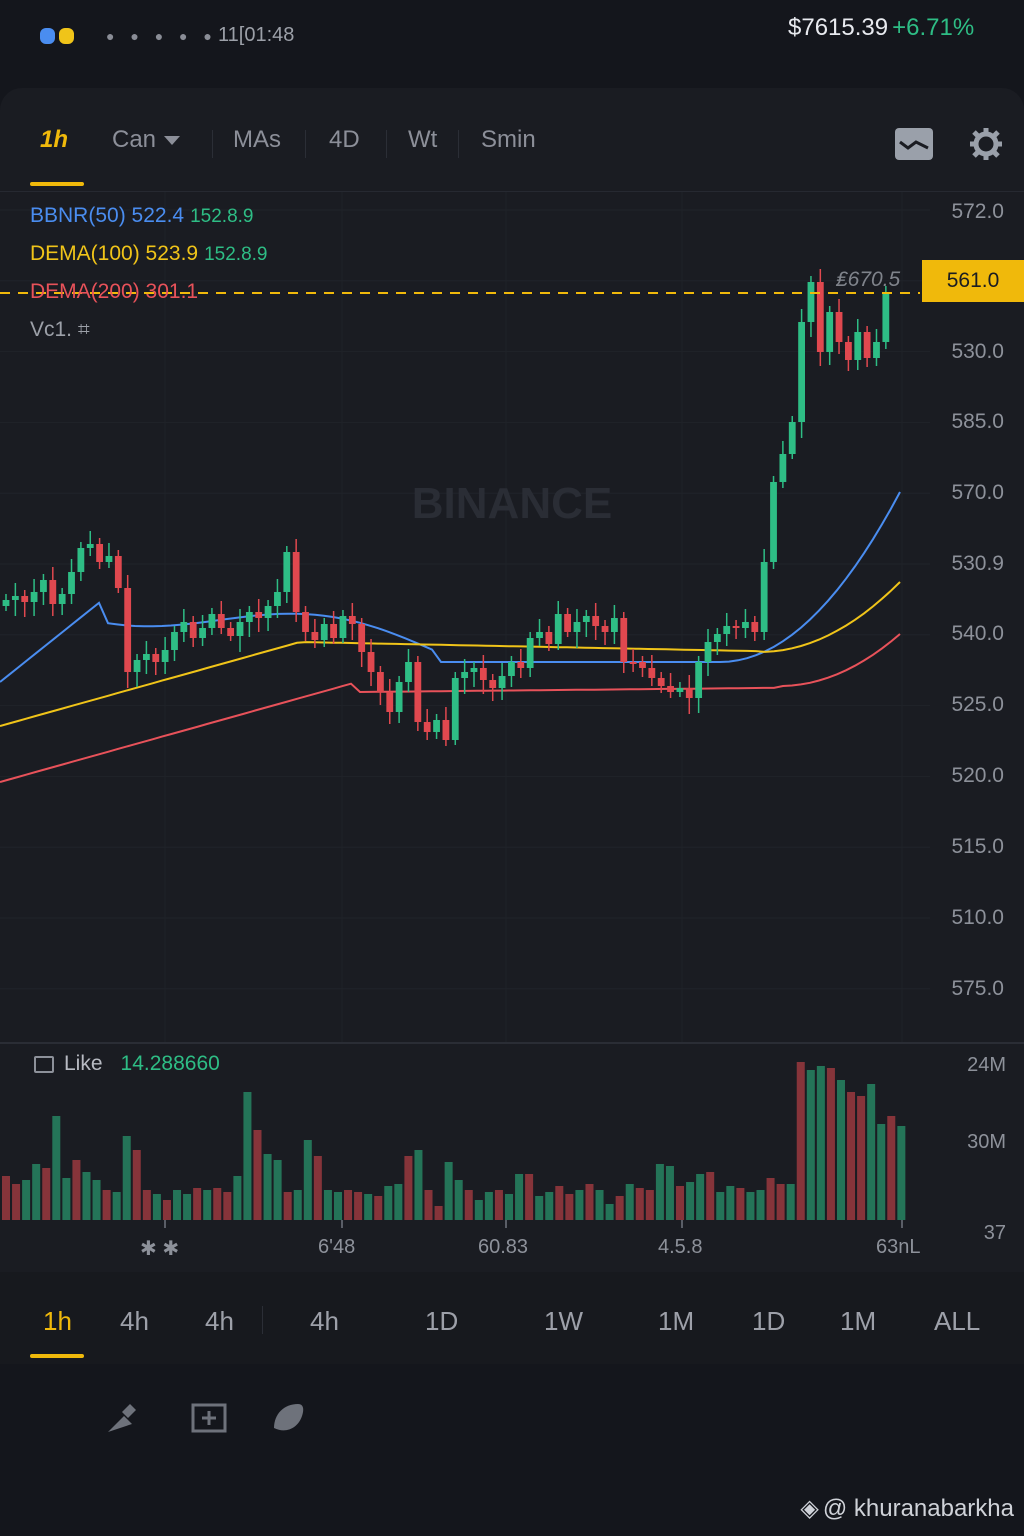 This screenshot has height=1536, width=1024. Describe the element at coordinates (508, 139) in the screenshot. I see `tab-smin: Smin` at that location.